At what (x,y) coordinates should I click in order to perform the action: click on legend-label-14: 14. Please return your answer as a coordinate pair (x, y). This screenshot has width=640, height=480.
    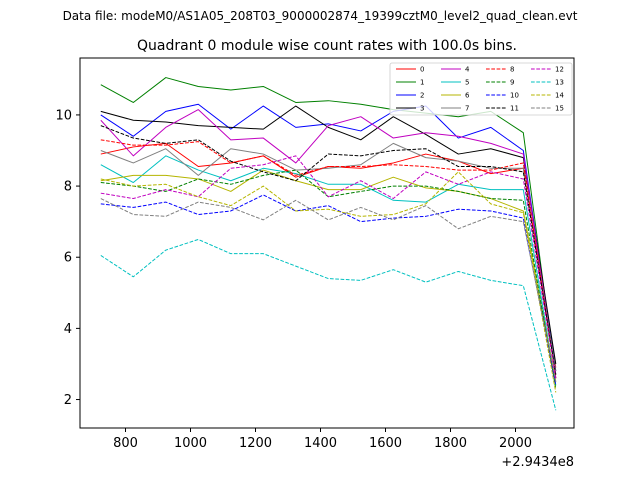
    Looking at the image, I should click on (559, 96).